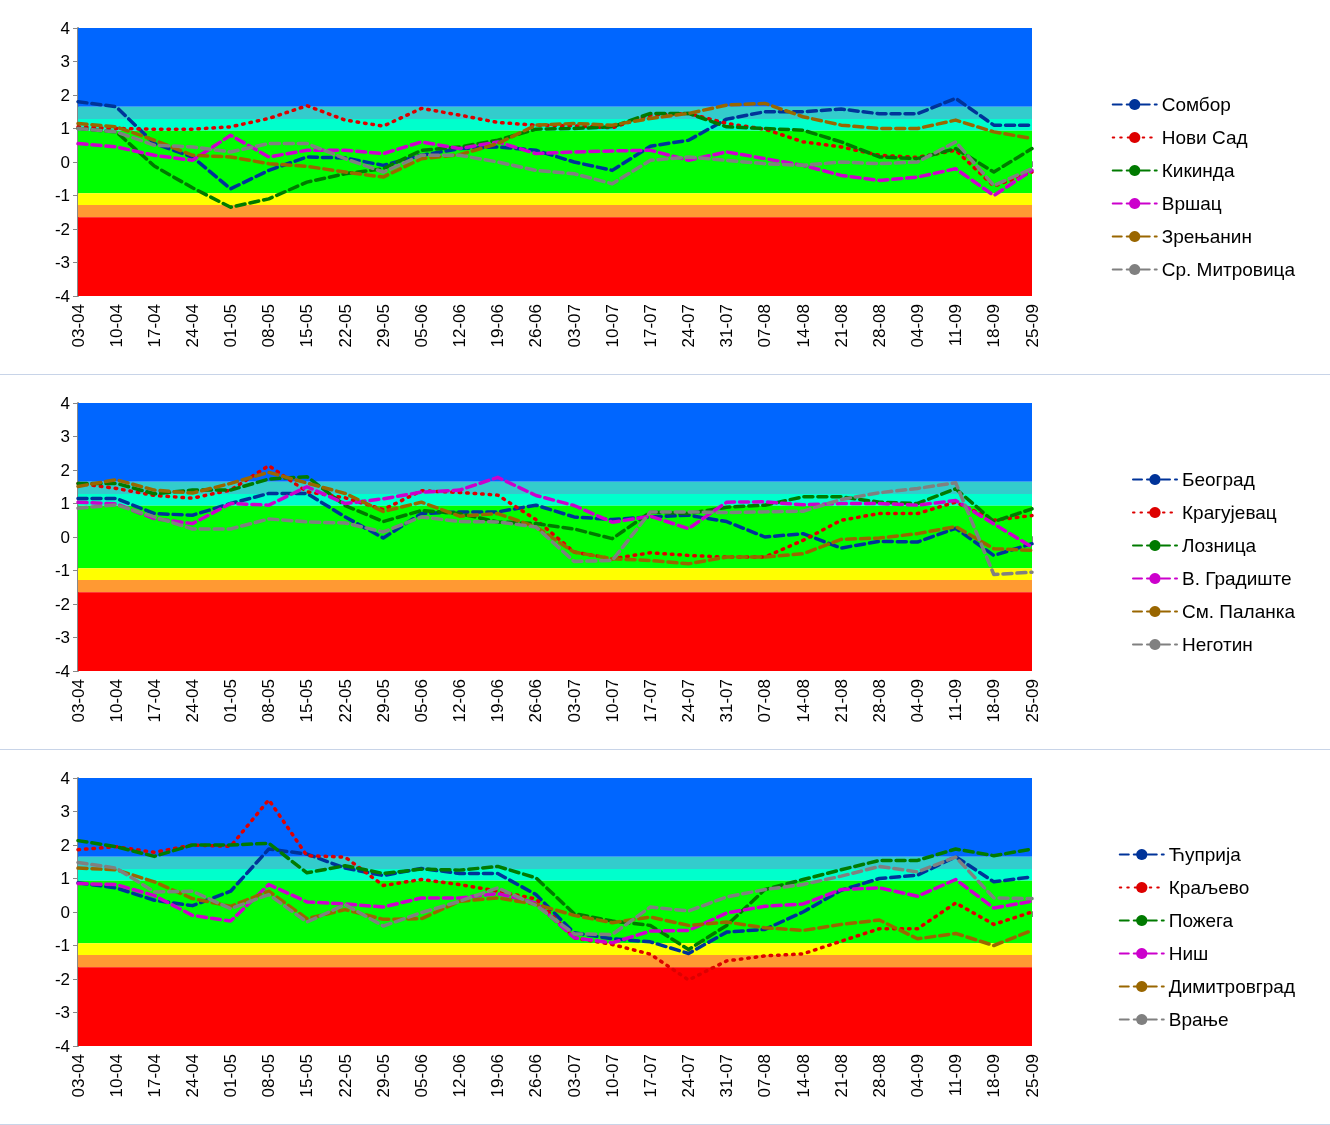 The image size is (1330, 1125). What do you see at coordinates (345, 701) in the screenshot?
I see `x-tick-label: 22-05` at bounding box center [345, 701].